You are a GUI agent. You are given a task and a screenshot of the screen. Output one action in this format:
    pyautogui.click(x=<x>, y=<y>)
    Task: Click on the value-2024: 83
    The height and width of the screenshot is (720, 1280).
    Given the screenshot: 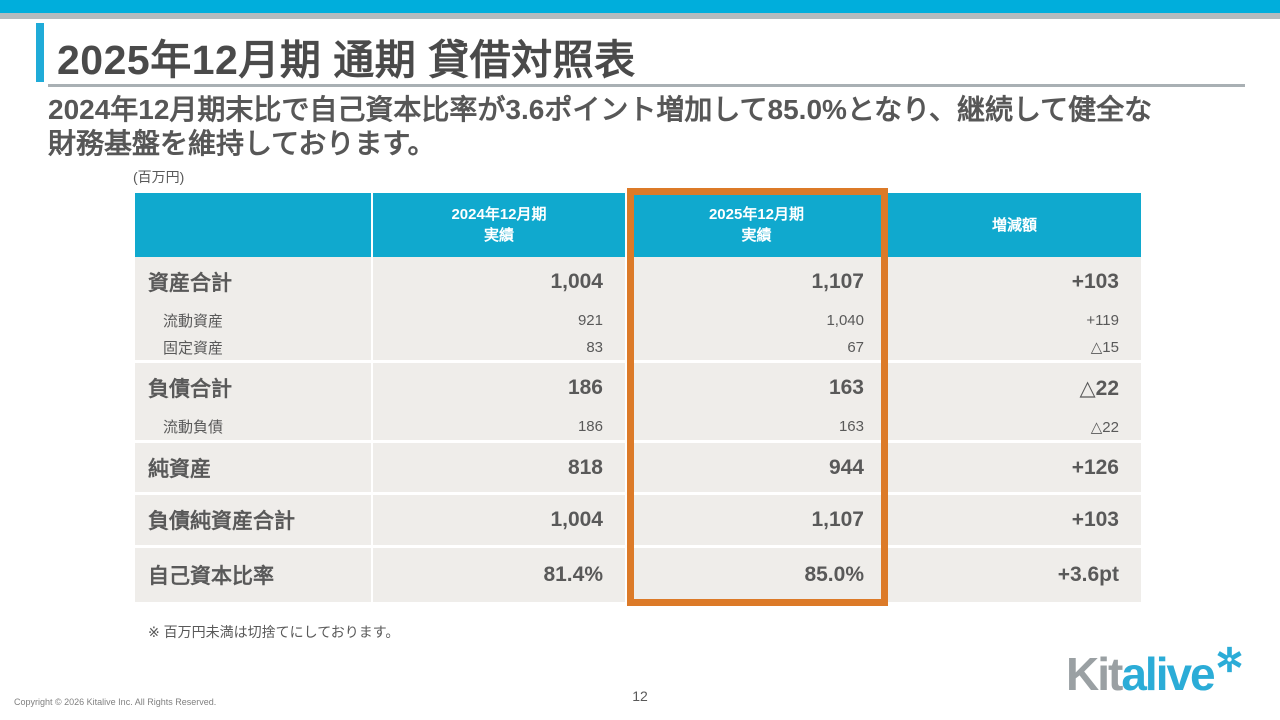 What is the action you would take?
    pyautogui.click(x=500, y=347)
    